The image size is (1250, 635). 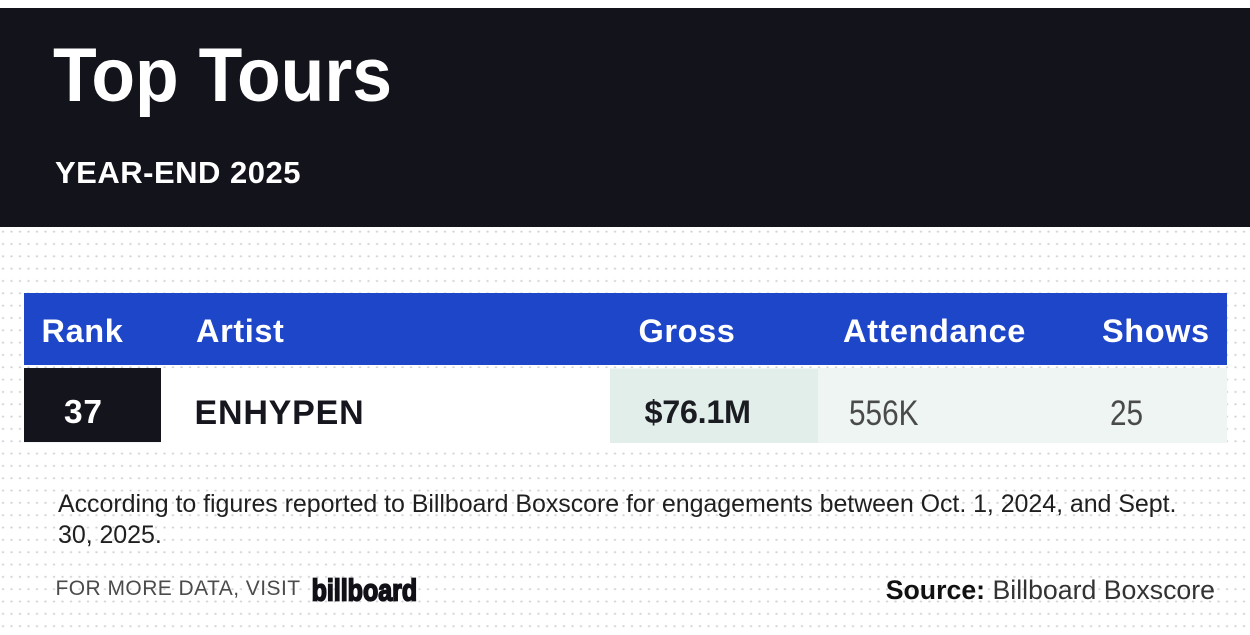 I want to click on svg-text: billboard, so click(x=365, y=592).